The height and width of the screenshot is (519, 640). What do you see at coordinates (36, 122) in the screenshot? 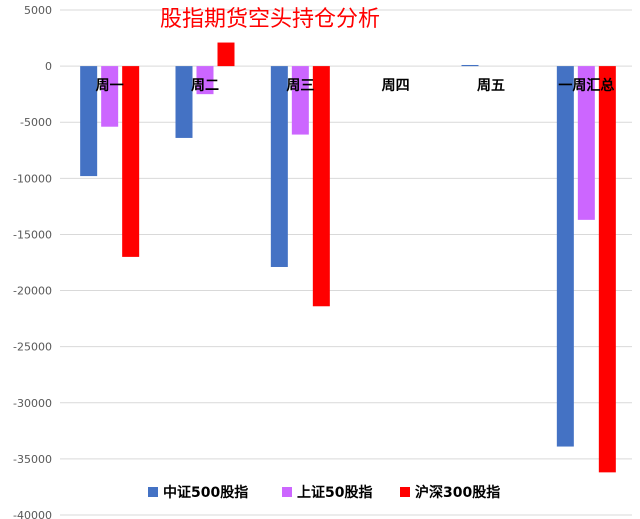
I see `y-tick-label: -5000` at bounding box center [36, 122].